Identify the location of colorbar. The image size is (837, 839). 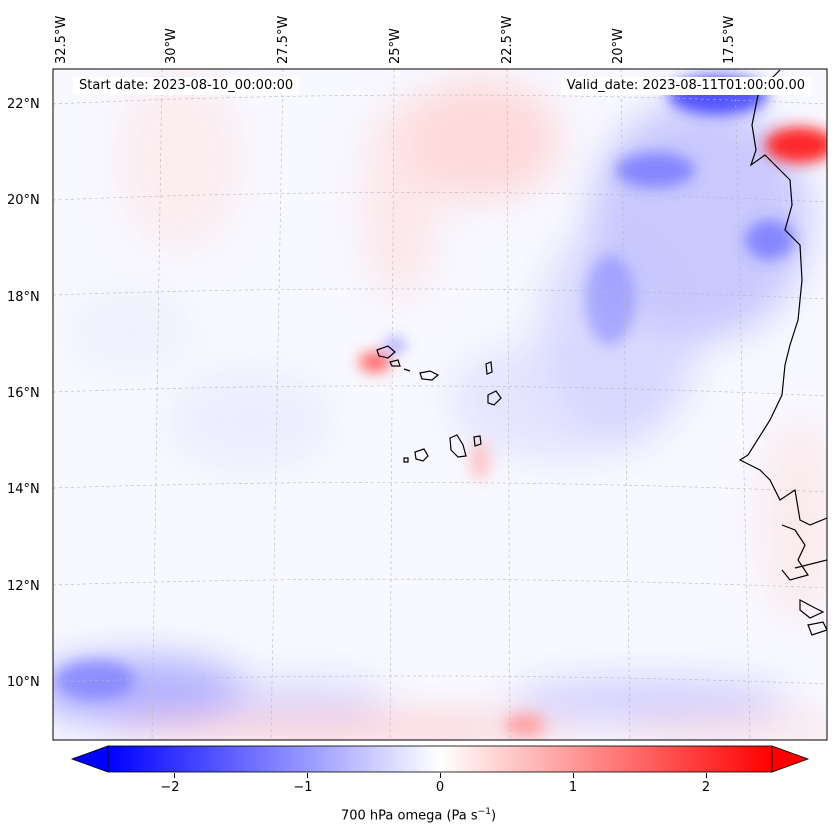
(440, 759).